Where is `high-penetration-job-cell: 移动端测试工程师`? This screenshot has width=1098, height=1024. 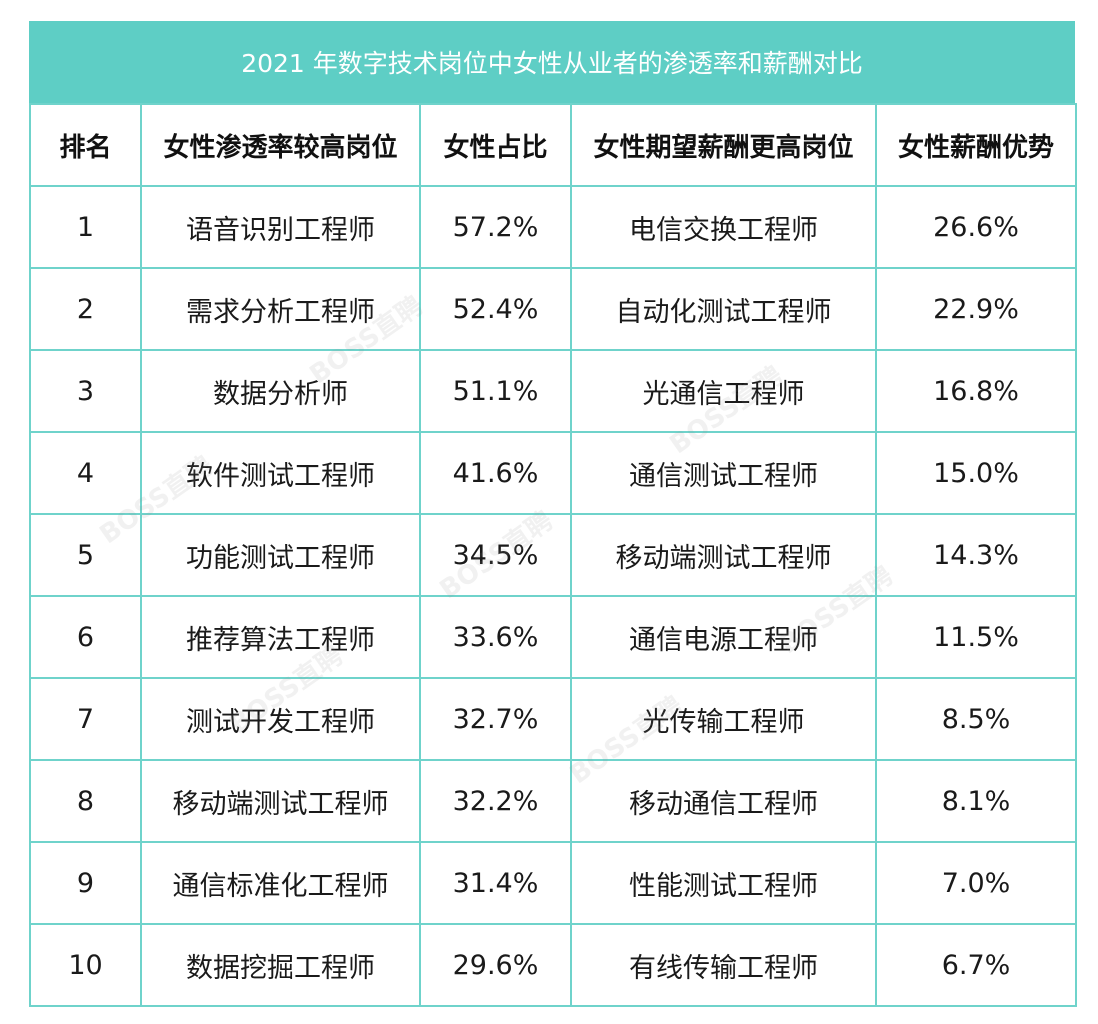
high-penetration-job-cell: 移动端测试工程师 is located at coordinates (280, 801).